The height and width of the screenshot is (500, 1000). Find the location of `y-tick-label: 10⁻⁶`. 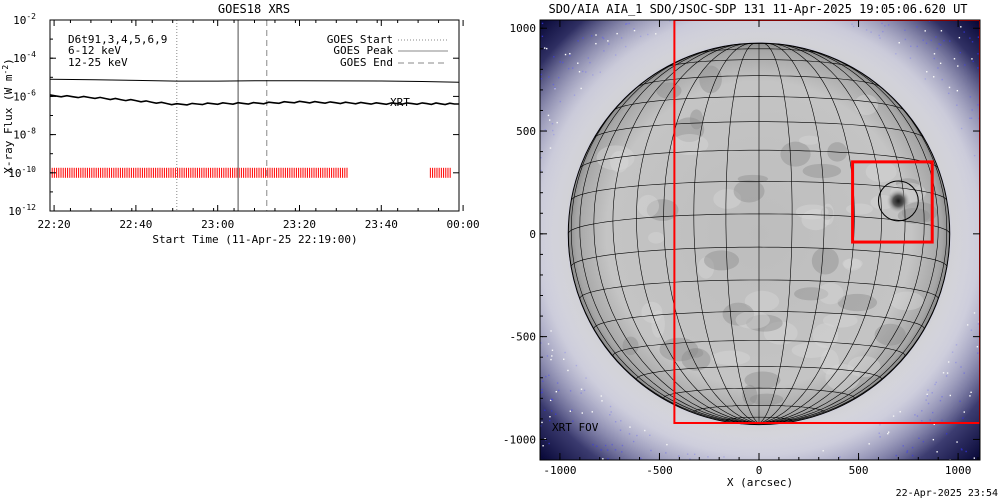

y-tick-label: 10⁻⁶ is located at coordinates (24, 95).